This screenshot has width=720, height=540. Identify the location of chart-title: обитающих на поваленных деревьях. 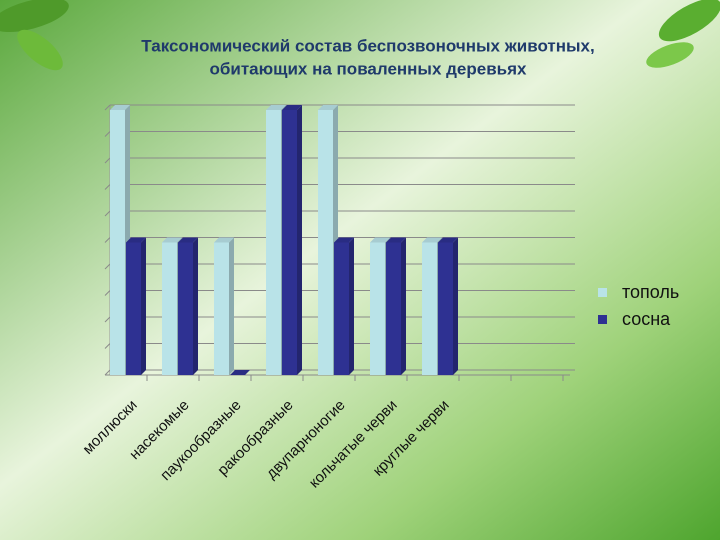
(368, 68).